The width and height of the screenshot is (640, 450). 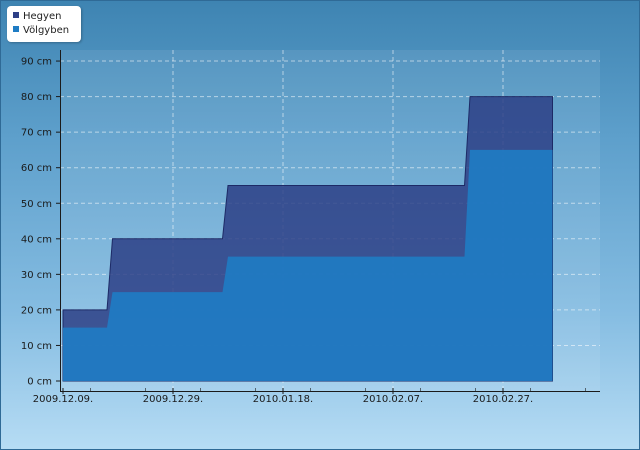 What do you see at coordinates (393, 399) in the screenshot?
I see `x-tick-label: 2010.02.07.` at bounding box center [393, 399].